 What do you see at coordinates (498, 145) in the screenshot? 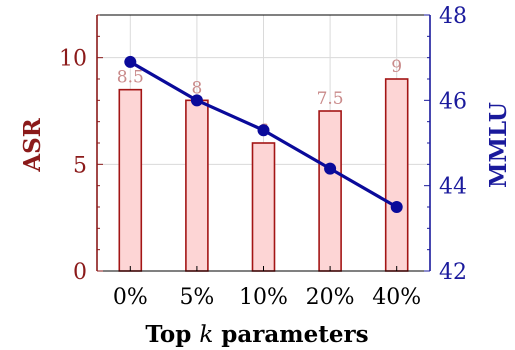
I see `y-axis-right-label: MMLU` at bounding box center [498, 145].